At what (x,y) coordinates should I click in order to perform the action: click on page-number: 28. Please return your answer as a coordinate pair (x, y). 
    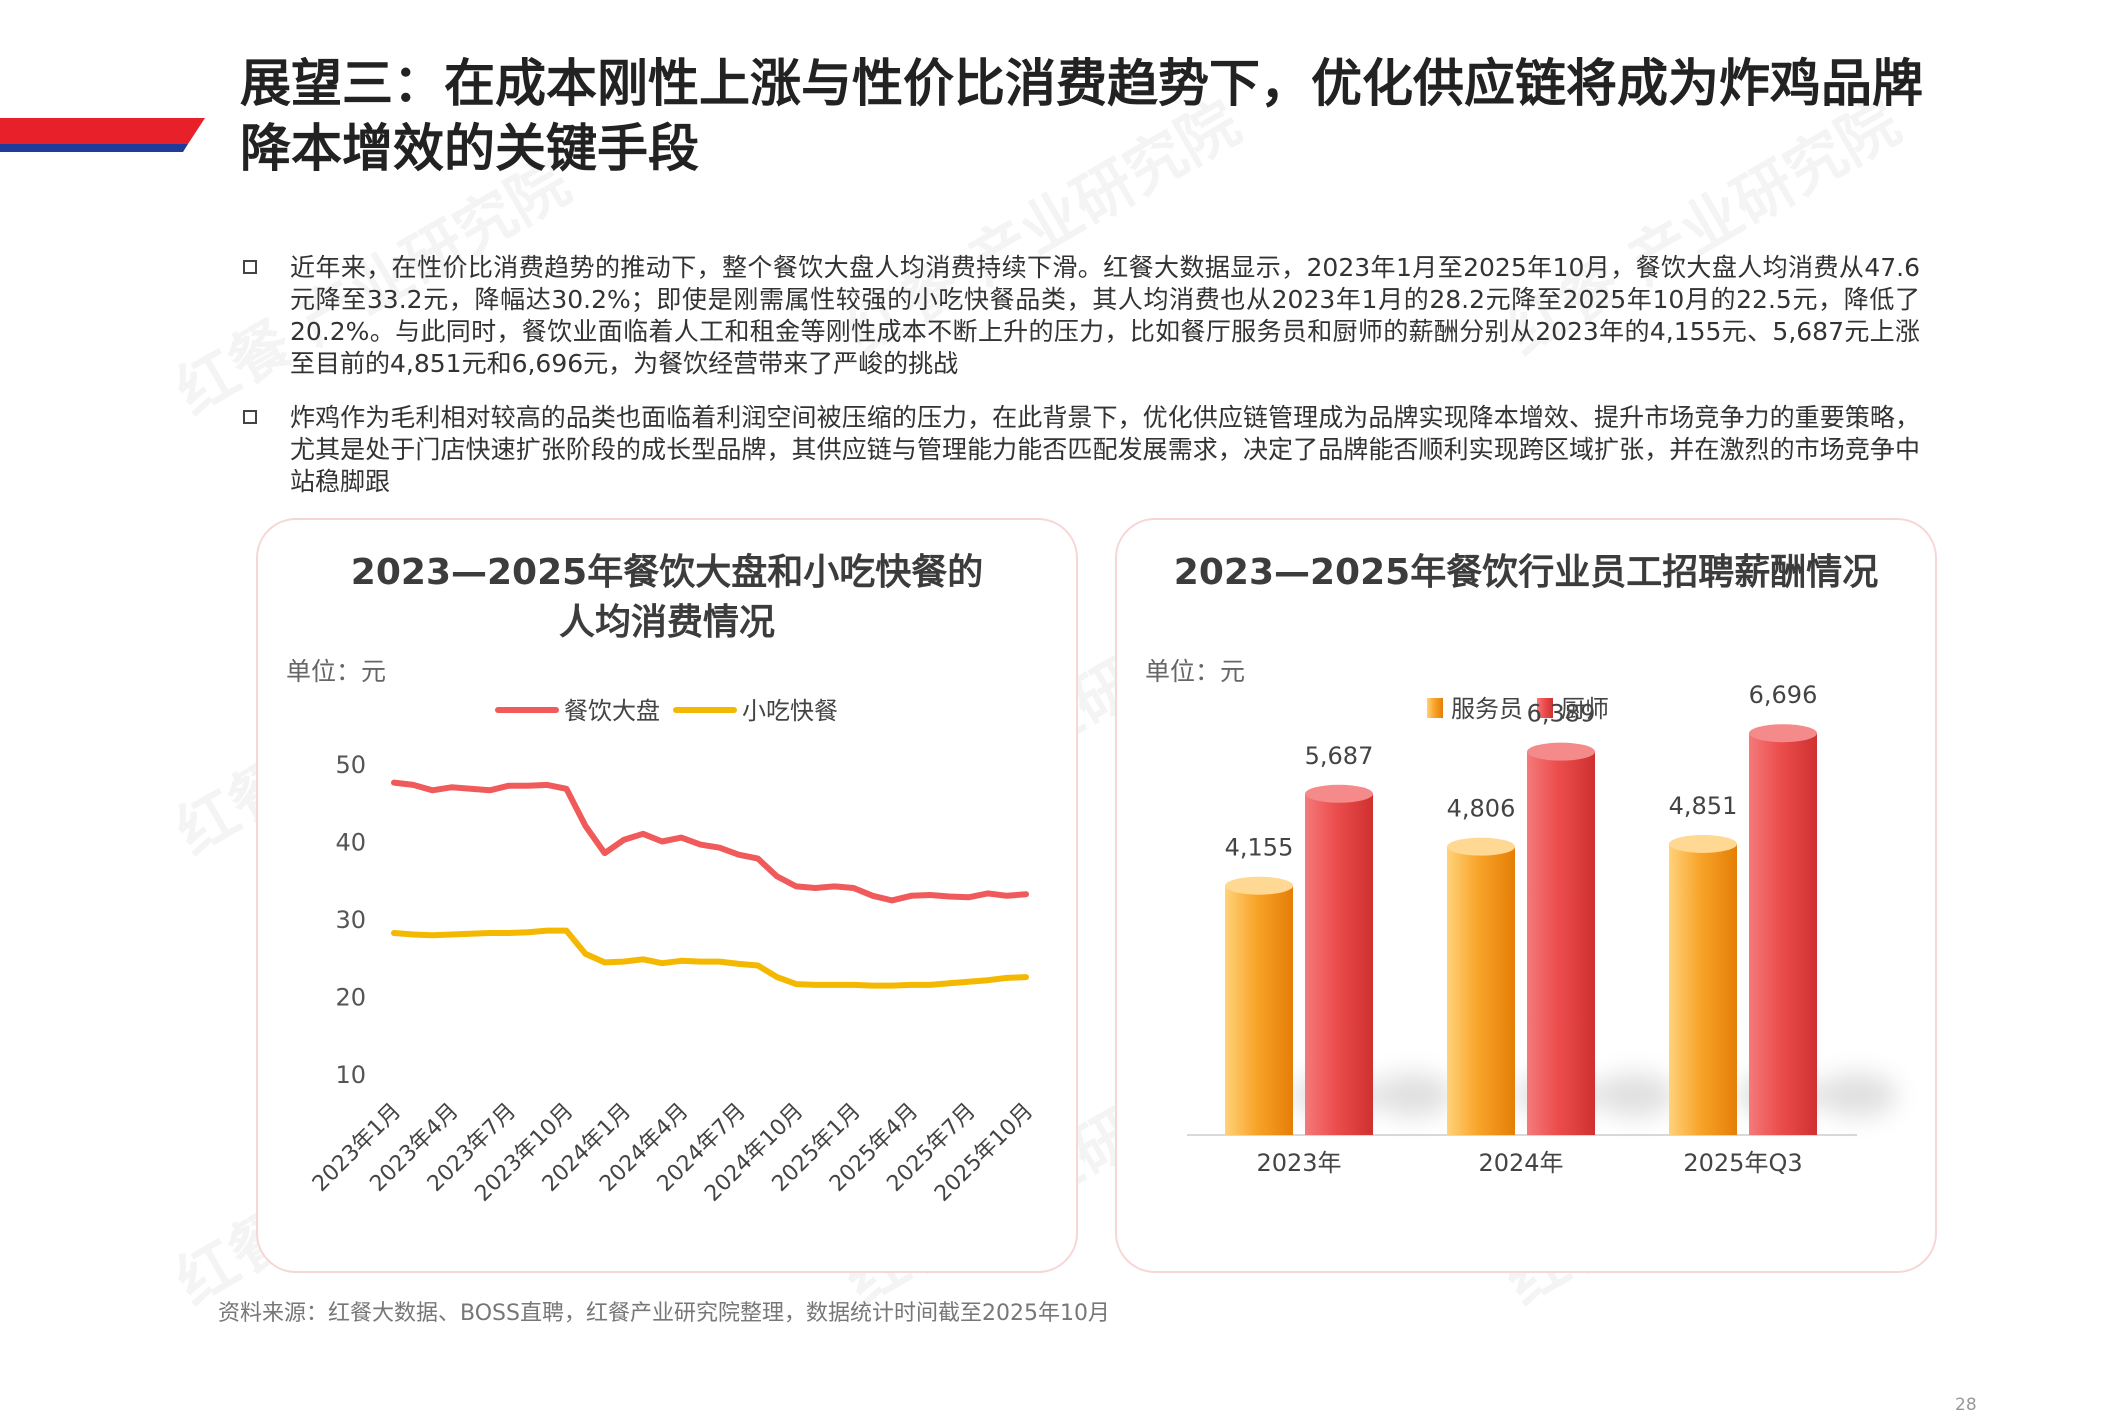
    Looking at the image, I should click on (1966, 1405).